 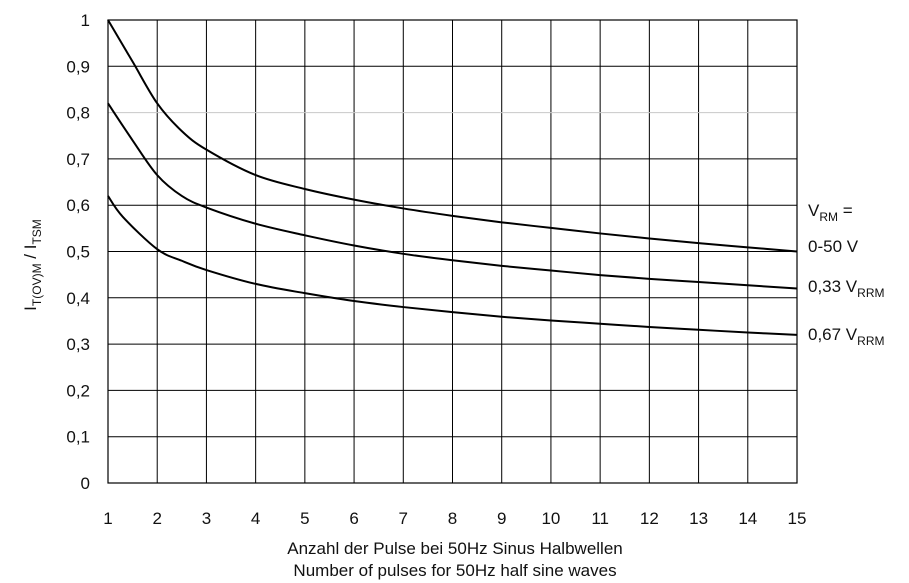 I want to click on x-tick-label: 15, so click(x=797, y=518).